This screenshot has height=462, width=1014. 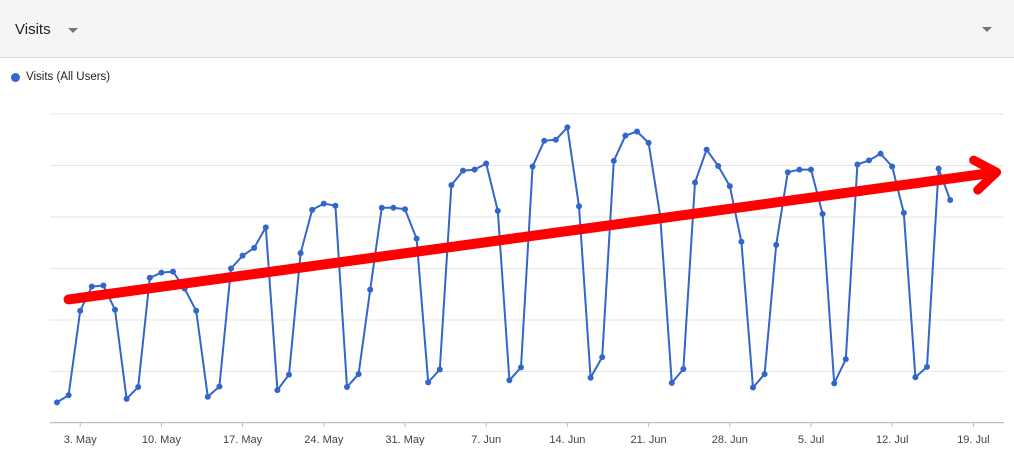 What do you see at coordinates (567, 440) in the screenshot?
I see `x-tick-label: 14. Jun` at bounding box center [567, 440].